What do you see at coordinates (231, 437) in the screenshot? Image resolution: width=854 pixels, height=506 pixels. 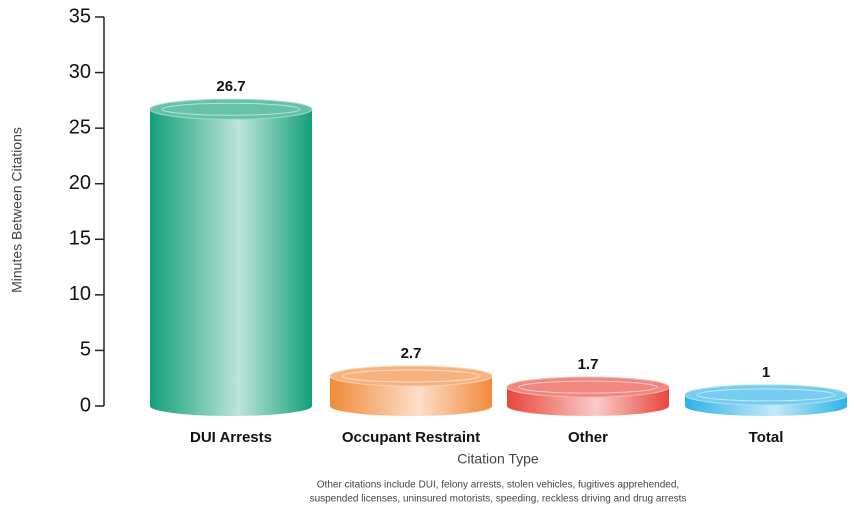 I see `x-tick-label: DUI Arrests` at bounding box center [231, 437].